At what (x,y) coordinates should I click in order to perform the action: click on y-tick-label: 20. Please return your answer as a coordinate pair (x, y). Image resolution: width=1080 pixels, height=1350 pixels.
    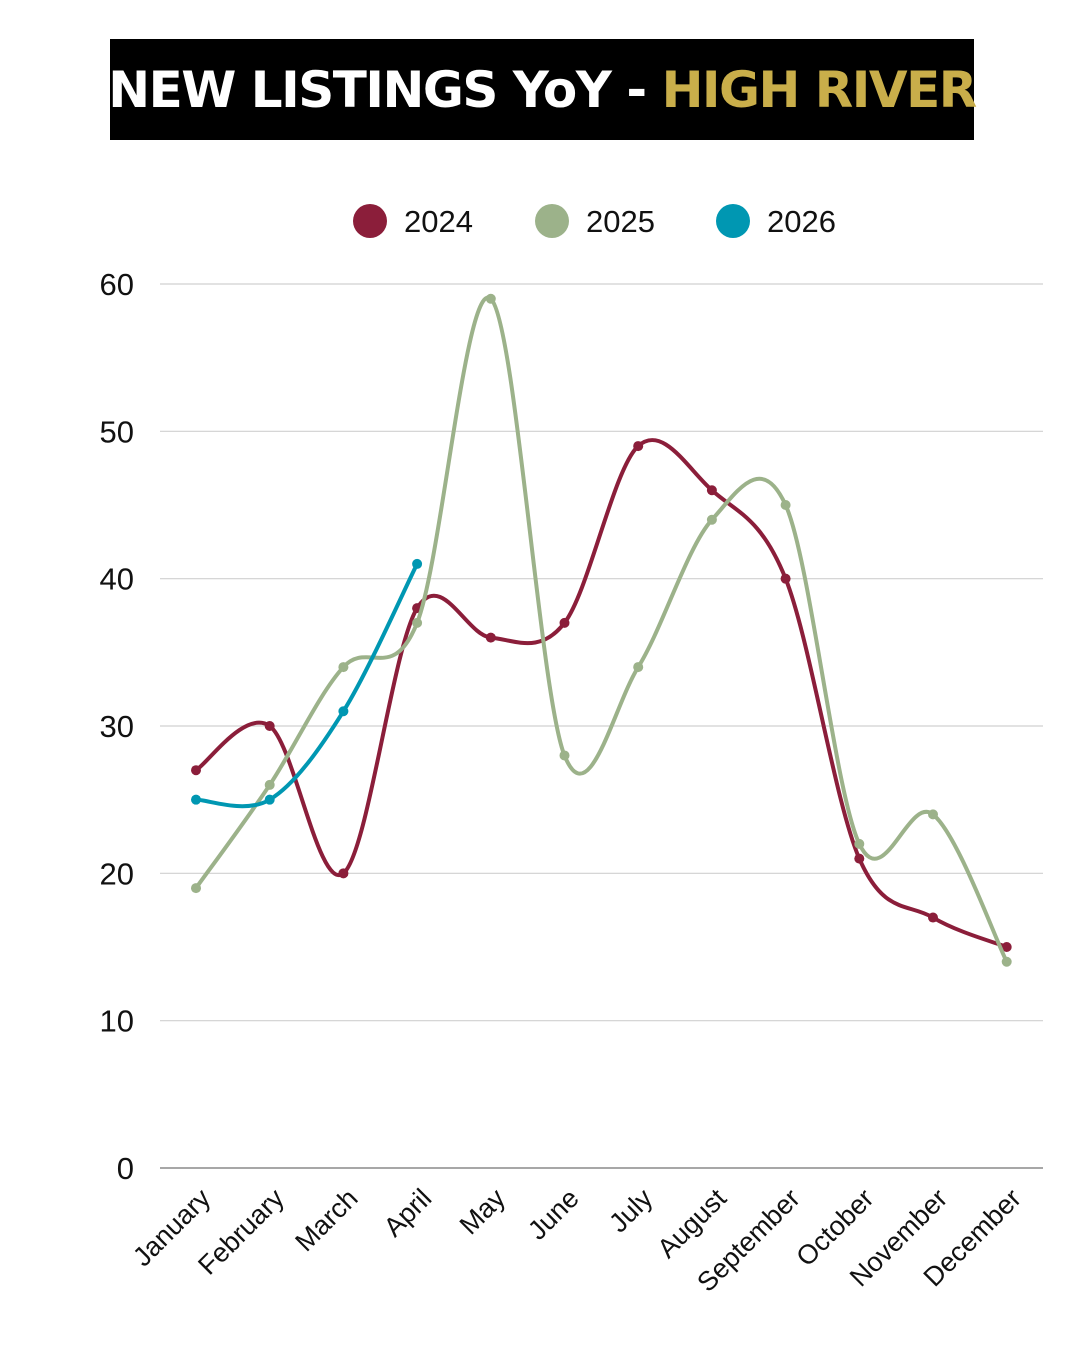
    Looking at the image, I should click on (117, 873).